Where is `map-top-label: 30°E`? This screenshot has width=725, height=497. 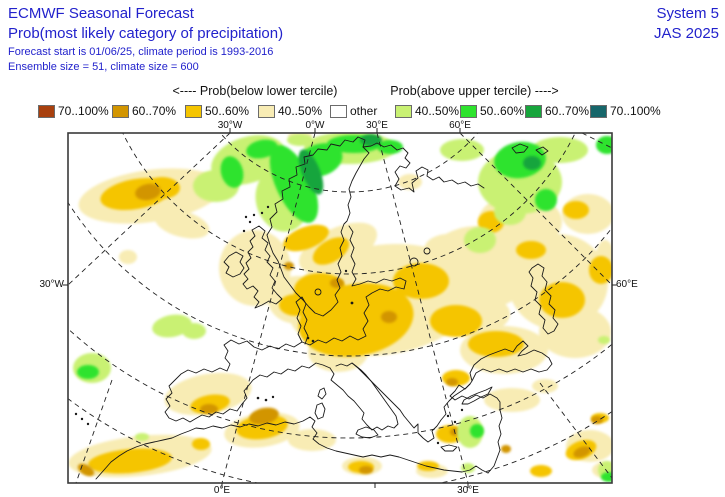 map-top-label: 30°E is located at coordinates (377, 125).